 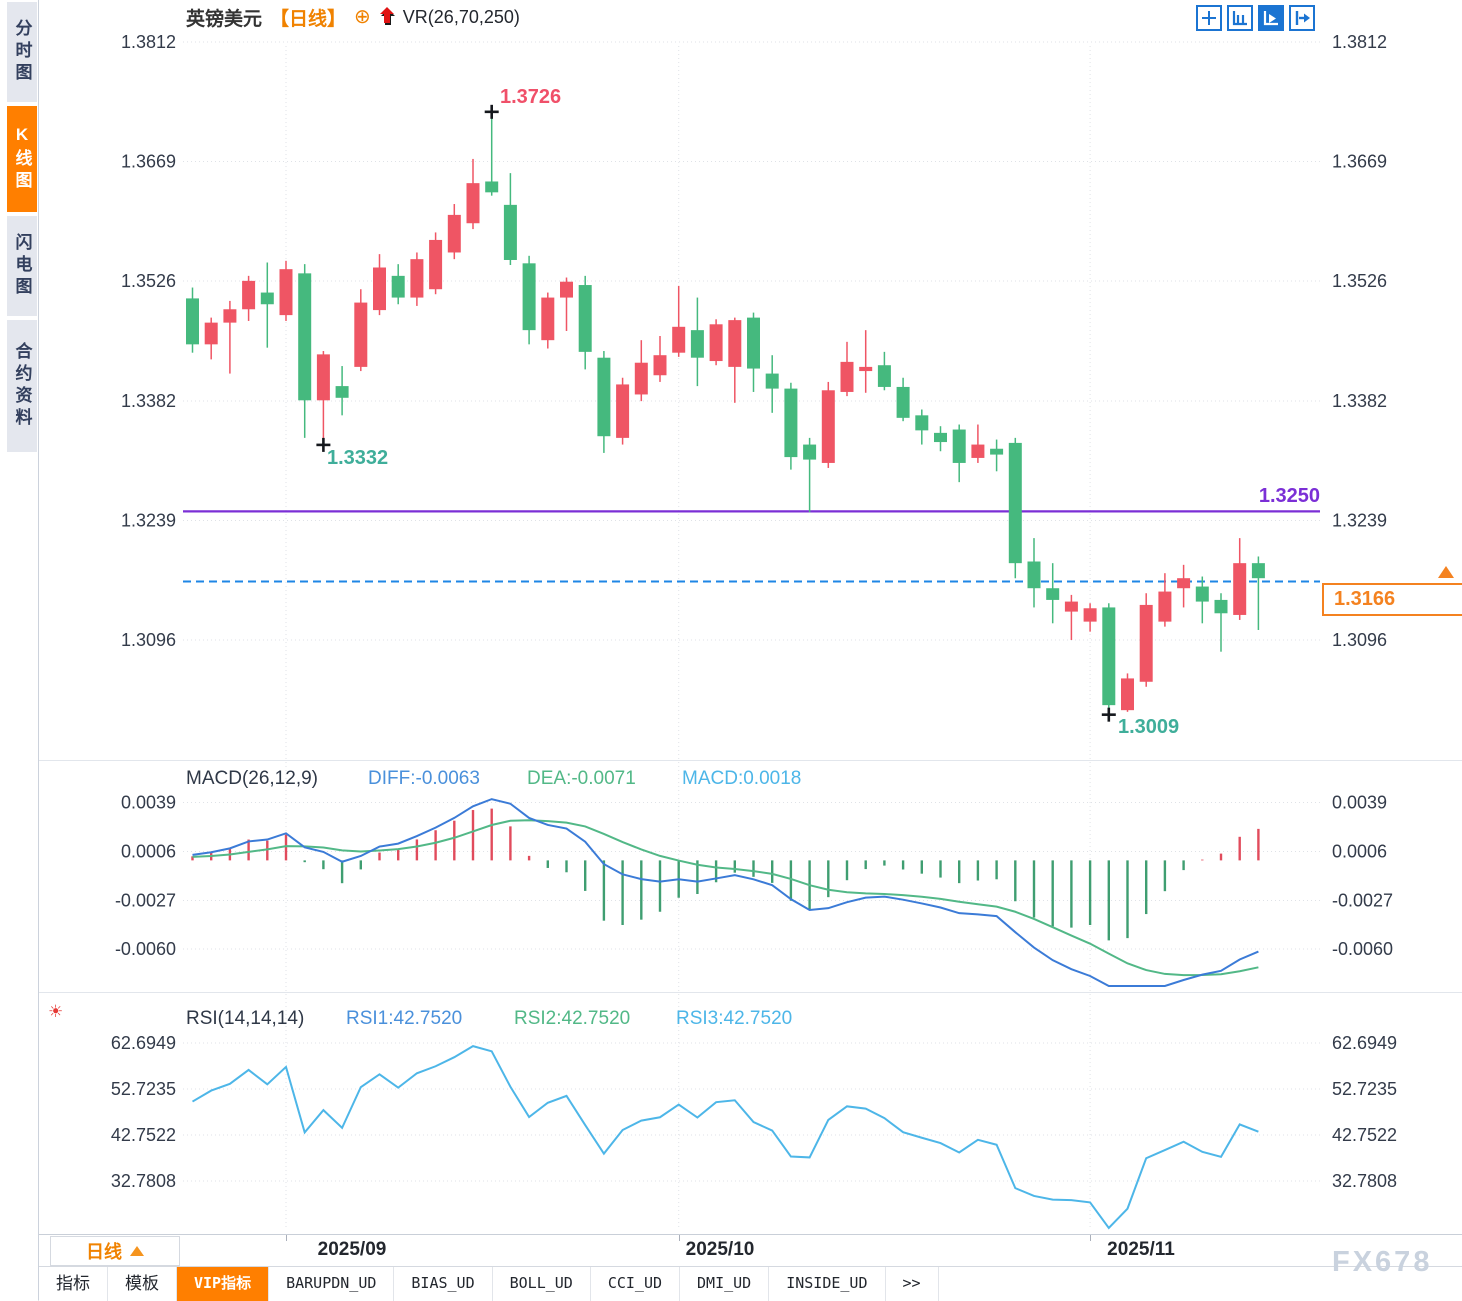 I want to click on rsi1-value: RSI1:42.7520, so click(x=404, y=1018).